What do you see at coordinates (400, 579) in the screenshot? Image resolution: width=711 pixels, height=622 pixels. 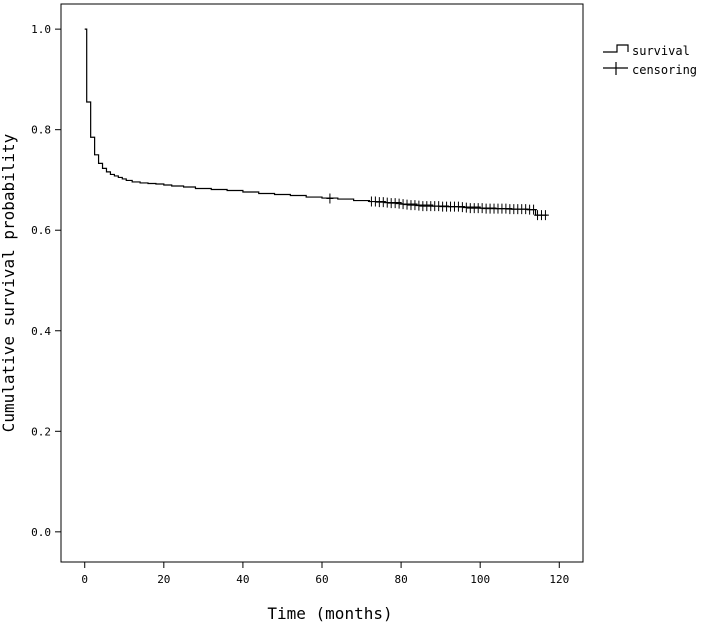 I see `x-tick-label: 80` at bounding box center [400, 579].